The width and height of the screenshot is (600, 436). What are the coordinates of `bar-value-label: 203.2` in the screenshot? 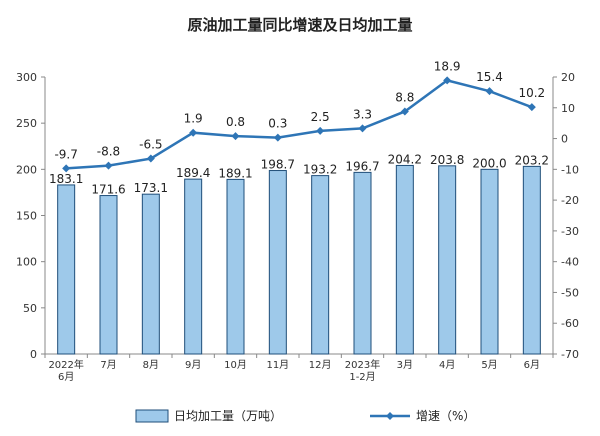 It's located at (532, 160).